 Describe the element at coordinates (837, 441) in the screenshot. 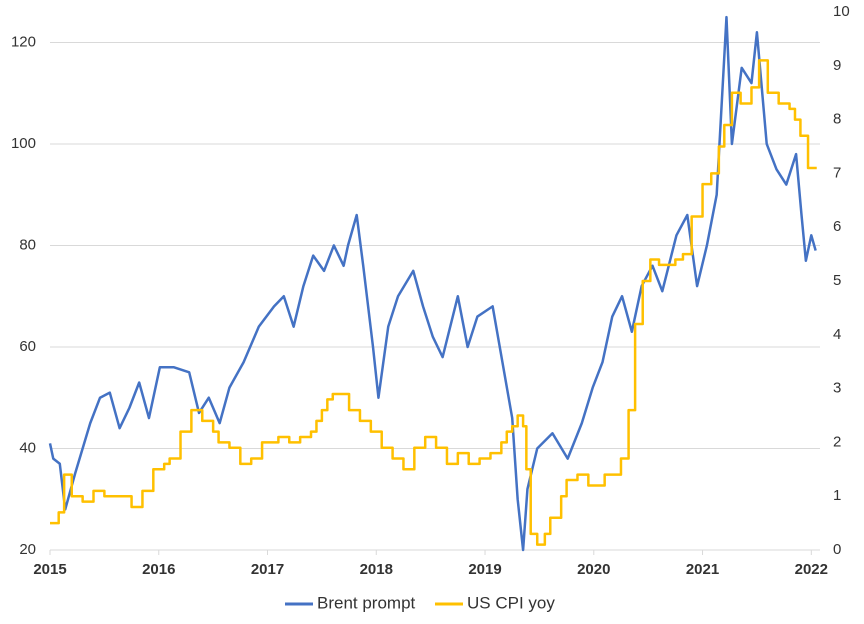

I see `y2-tick-label: 2` at that location.